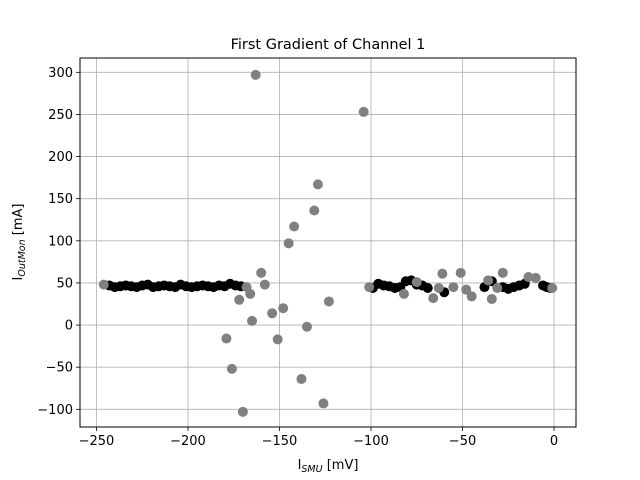 This screenshot has height=480, width=640. Describe the element at coordinates (188, 441) in the screenshot. I see `x-tick-label: −200` at that location.